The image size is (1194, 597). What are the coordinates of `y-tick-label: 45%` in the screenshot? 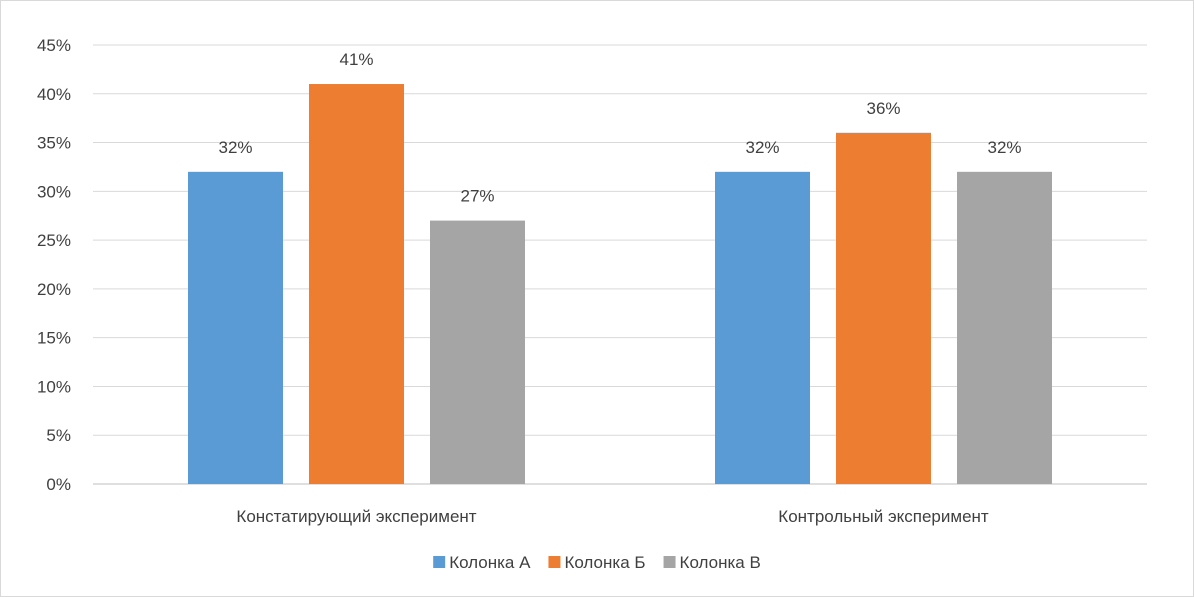 It's located at (54, 45).